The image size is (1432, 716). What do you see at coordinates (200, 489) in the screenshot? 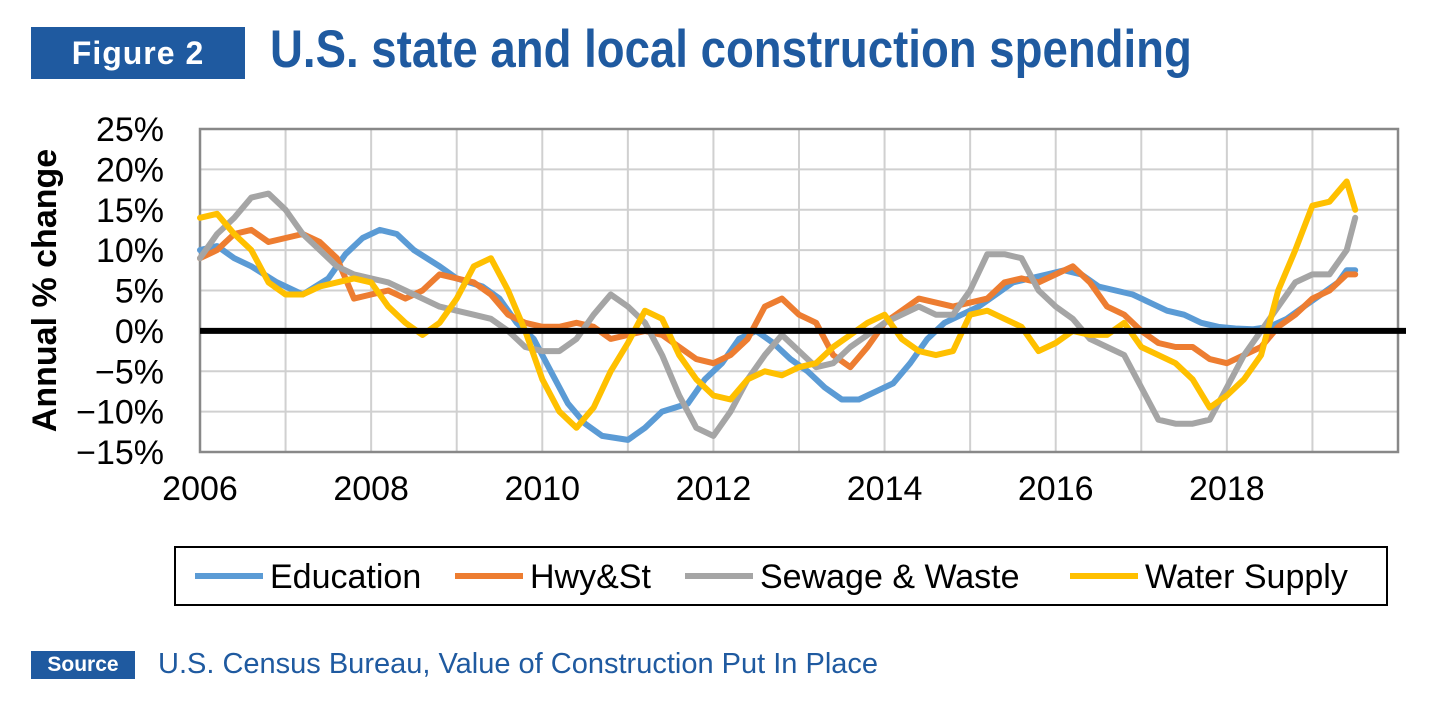
I see `x-tick-label: 2006` at bounding box center [200, 489].